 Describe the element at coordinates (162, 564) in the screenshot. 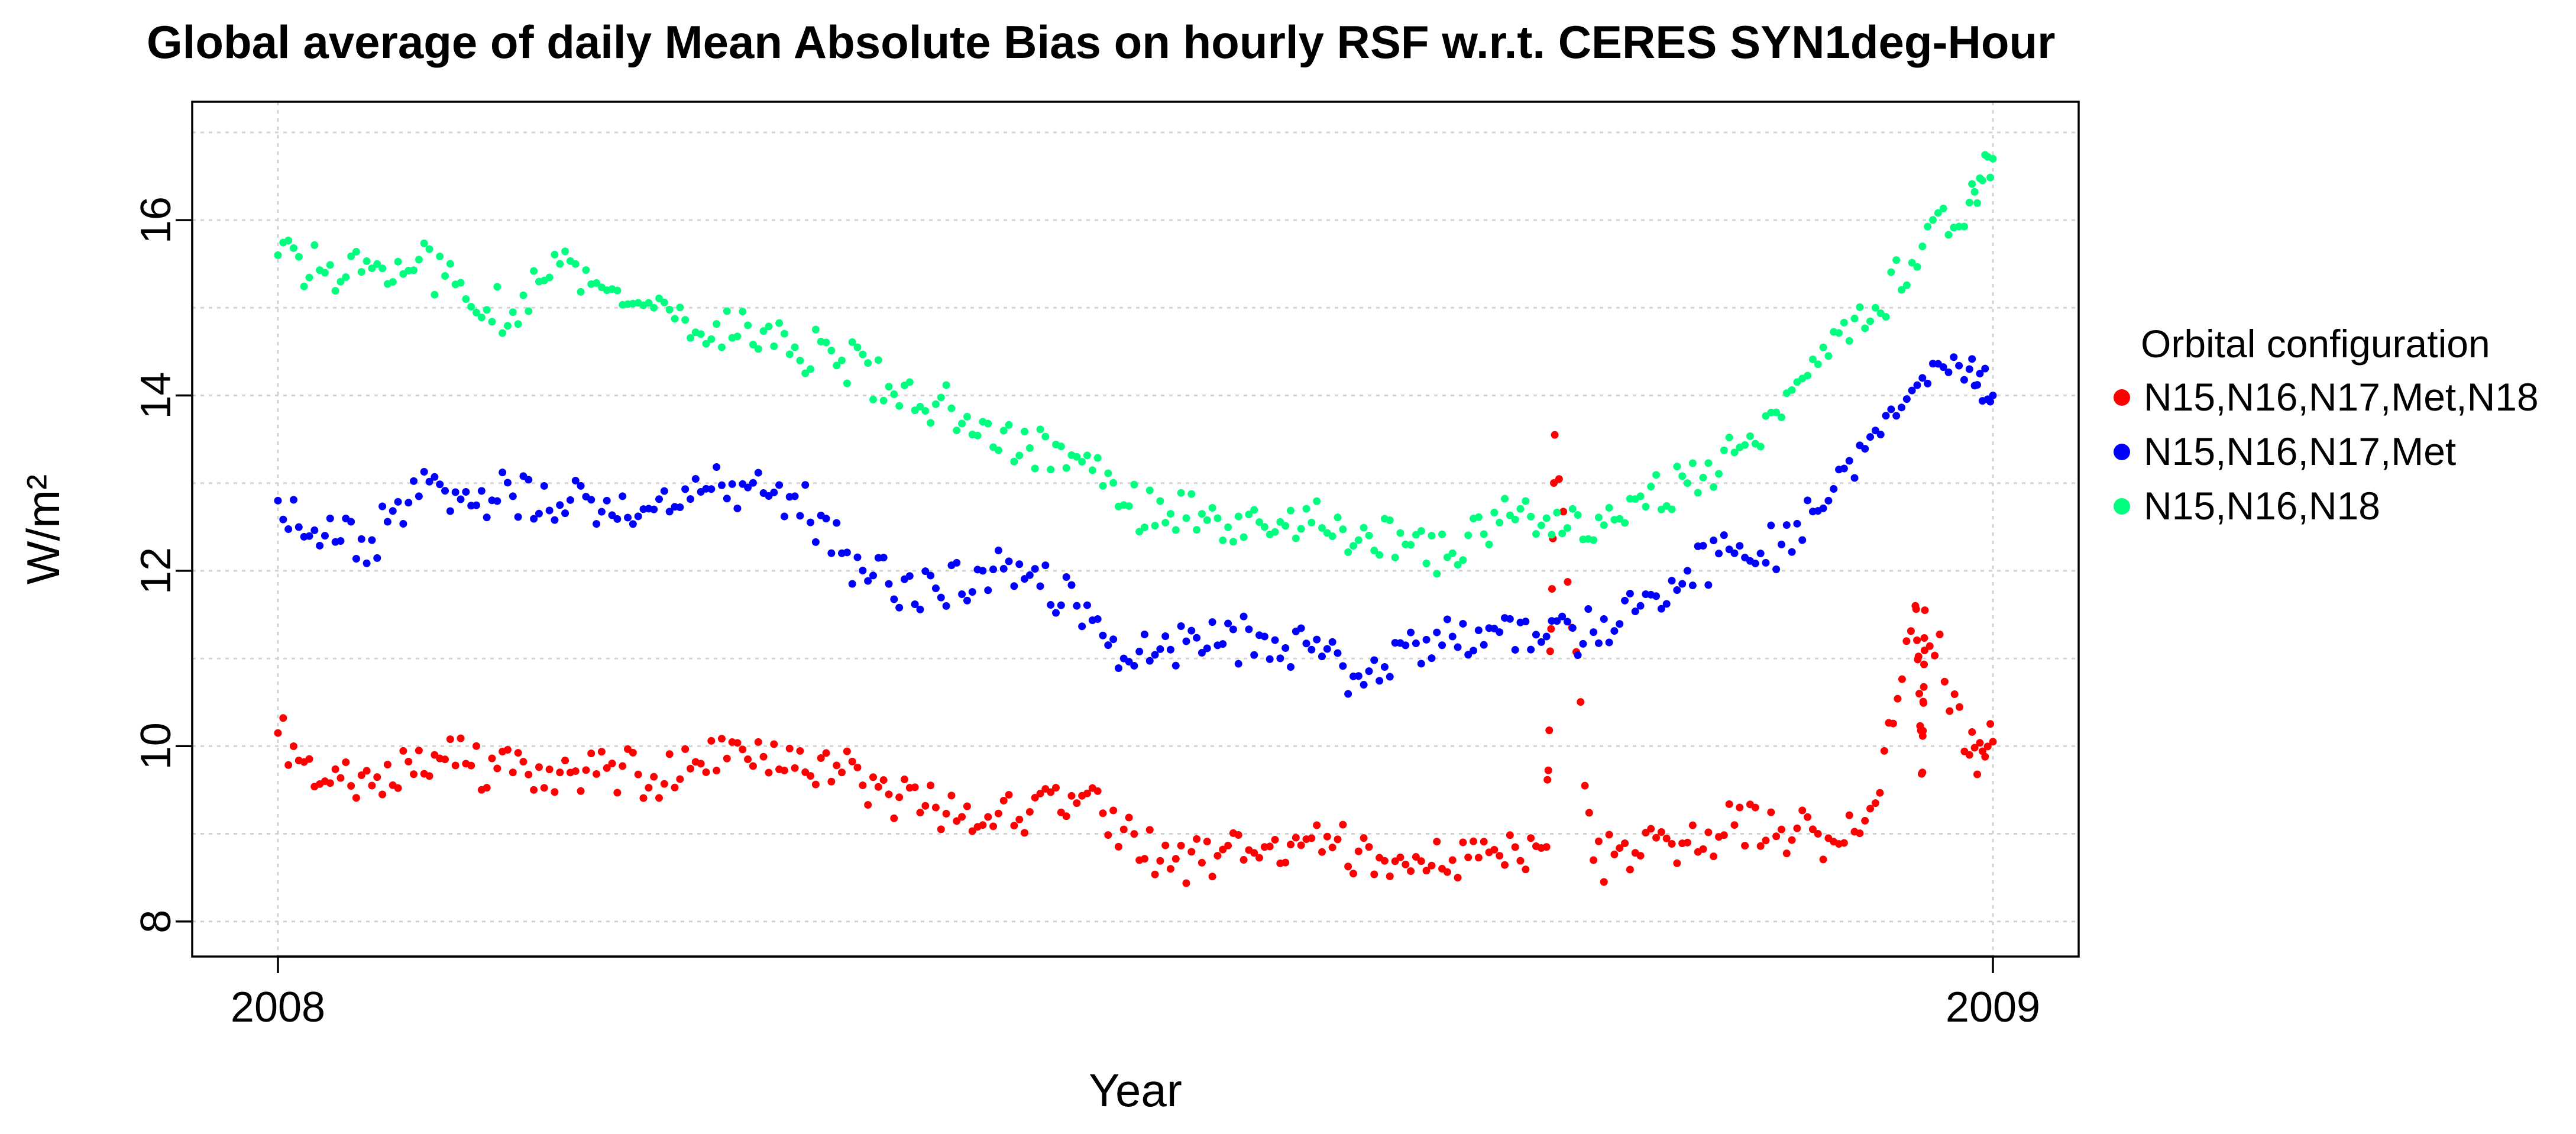

I see `y-tick-group: 8 10 12 14 16` at that location.